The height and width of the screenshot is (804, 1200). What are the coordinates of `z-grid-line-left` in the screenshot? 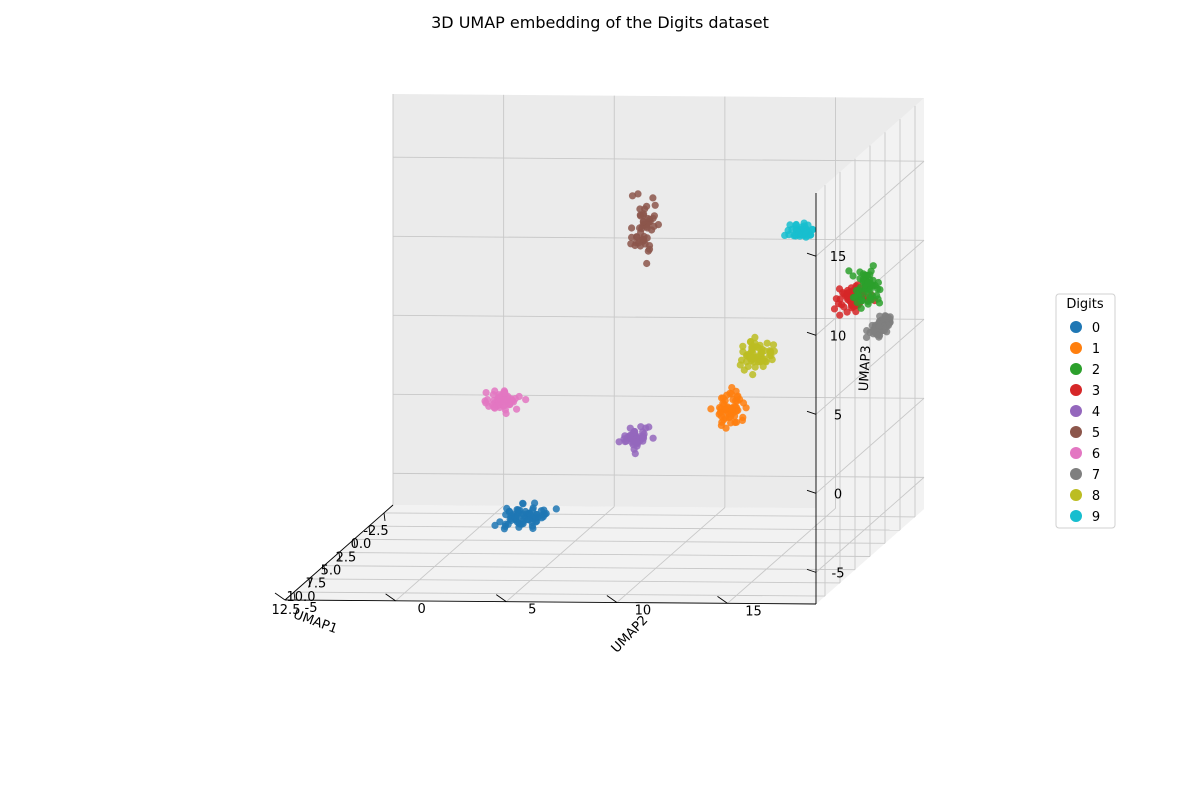 It's located at (658, 159).